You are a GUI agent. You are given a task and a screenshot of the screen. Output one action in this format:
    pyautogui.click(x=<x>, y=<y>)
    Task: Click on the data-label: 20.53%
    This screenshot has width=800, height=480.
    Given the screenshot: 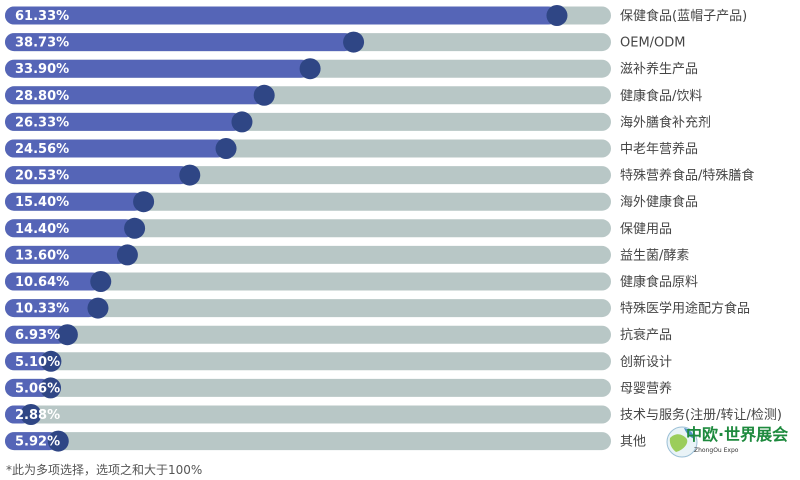 What is the action you would take?
    pyautogui.click(x=42, y=176)
    